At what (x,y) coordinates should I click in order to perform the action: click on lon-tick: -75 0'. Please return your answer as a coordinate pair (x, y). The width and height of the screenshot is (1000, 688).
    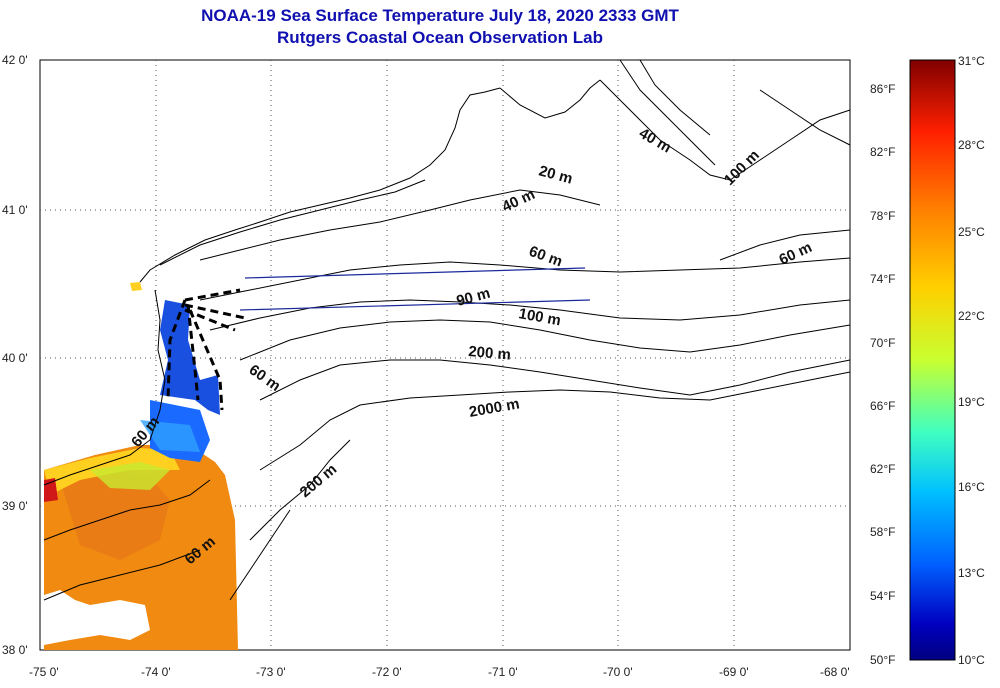
    Looking at the image, I should click on (44, 672).